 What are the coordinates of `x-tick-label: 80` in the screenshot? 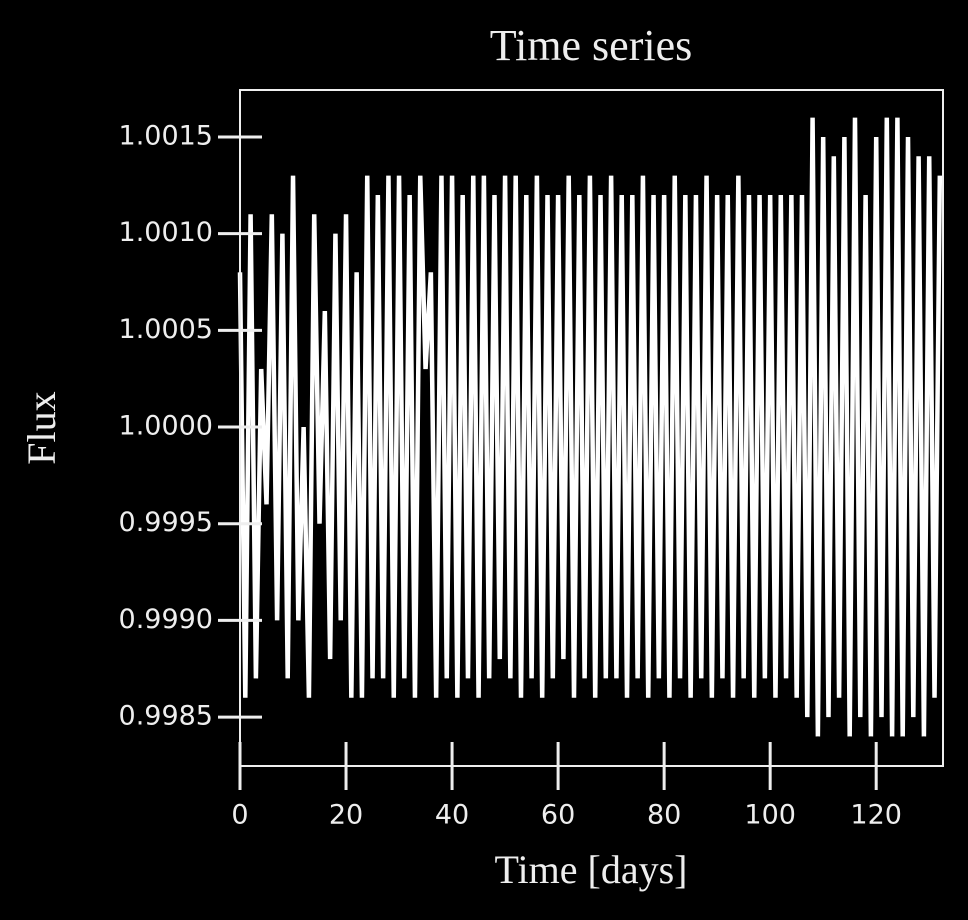 It's located at (664, 815).